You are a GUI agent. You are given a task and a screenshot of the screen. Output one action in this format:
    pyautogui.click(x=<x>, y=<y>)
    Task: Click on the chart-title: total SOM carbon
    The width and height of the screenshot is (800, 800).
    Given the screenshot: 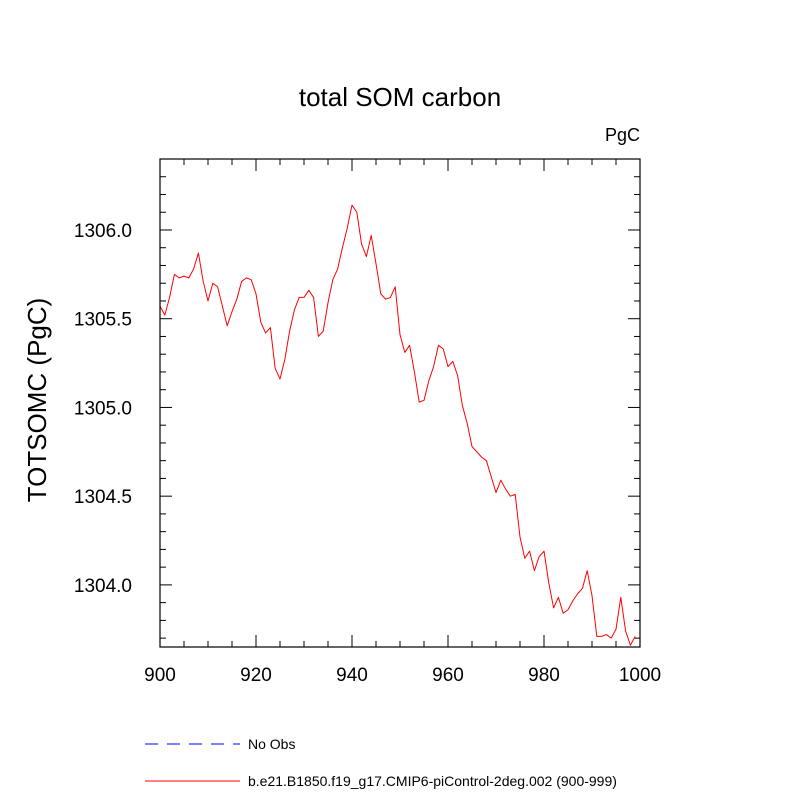 What is the action you would take?
    pyautogui.click(x=400, y=97)
    